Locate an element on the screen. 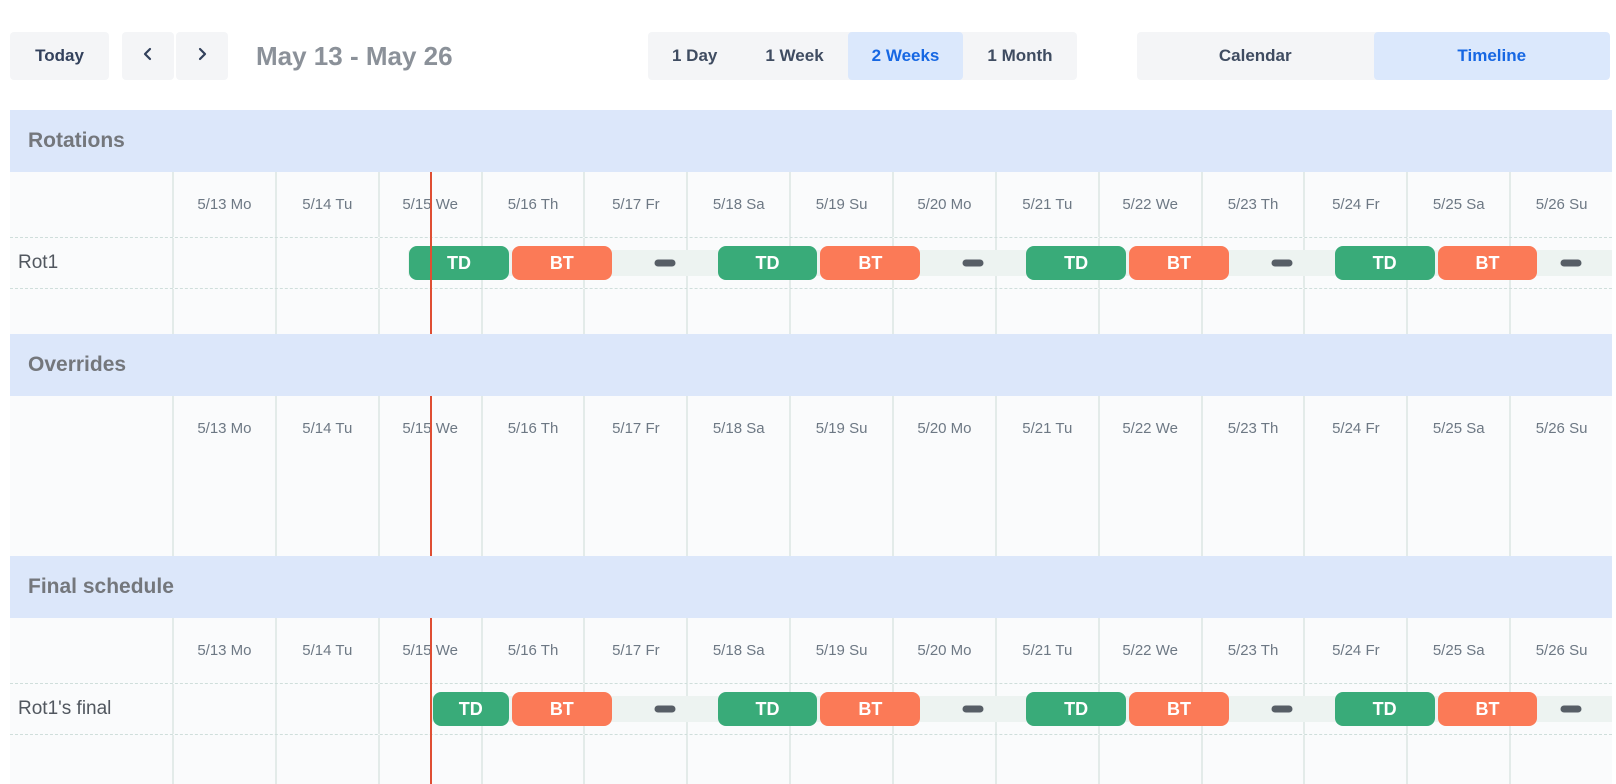 This screenshot has height=784, width=1616. zoom-option-1-month: 1 Month is located at coordinates (1019, 56).